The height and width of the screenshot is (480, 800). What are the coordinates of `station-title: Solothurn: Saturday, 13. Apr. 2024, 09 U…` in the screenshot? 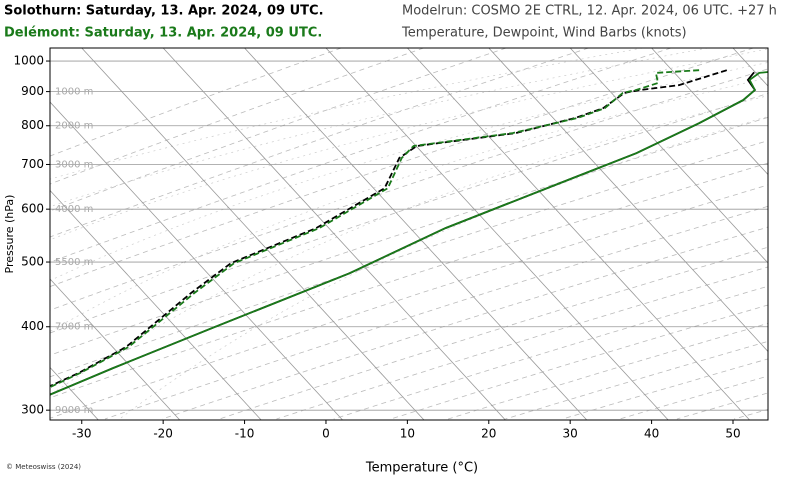 It's located at (164, 11).